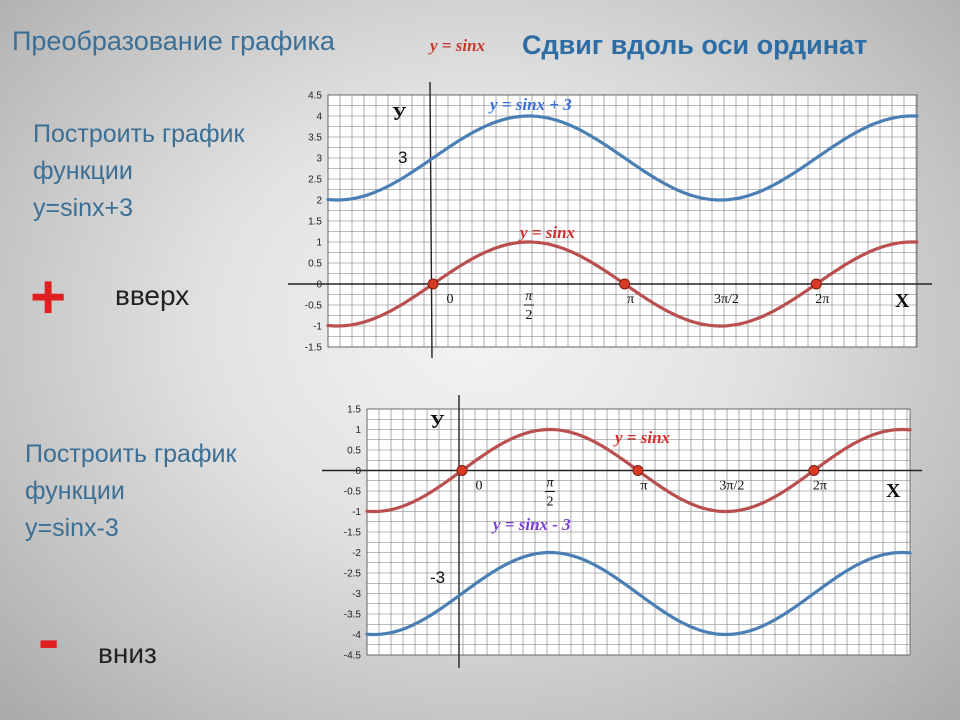 The width and height of the screenshot is (960, 720). Describe the element at coordinates (315, 180) in the screenshot. I see `y-tick-label: 2.5` at that location.